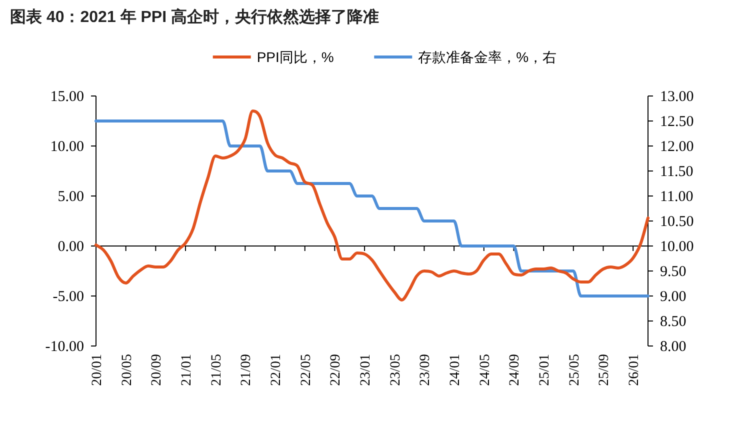  I want to click on x-tick-label: 23/01, so click(366, 370).